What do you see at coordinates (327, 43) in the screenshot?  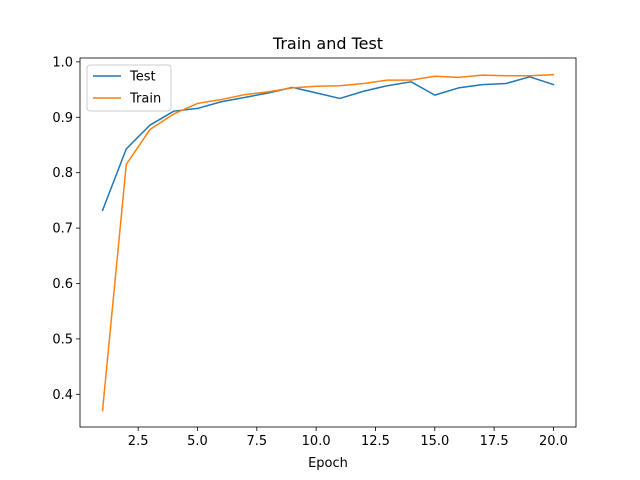 I see `chart-title: Train and Test` at bounding box center [327, 43].